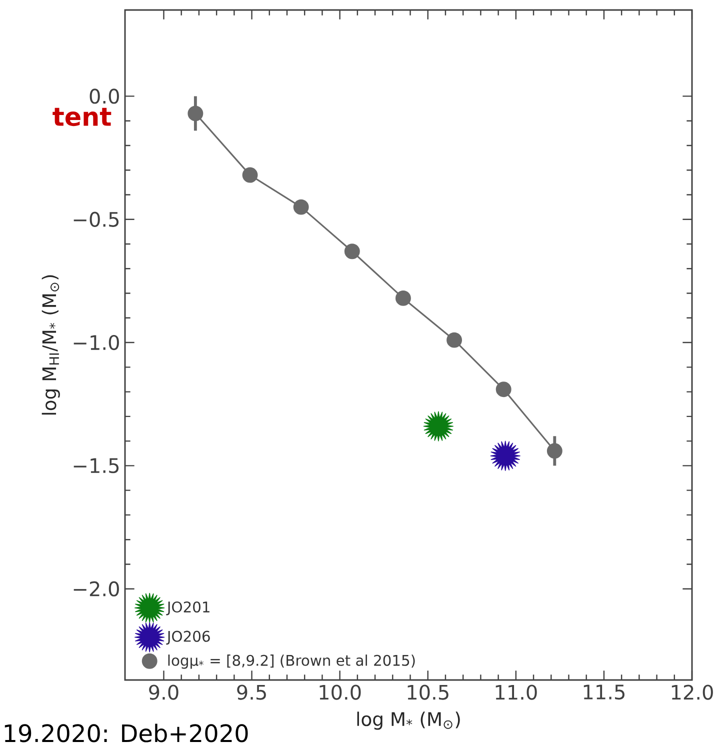  I want to click on y-axis-title: log M$_{HI}$/M$_{*}$ (M$_{⊙}$), so click(51, 345).